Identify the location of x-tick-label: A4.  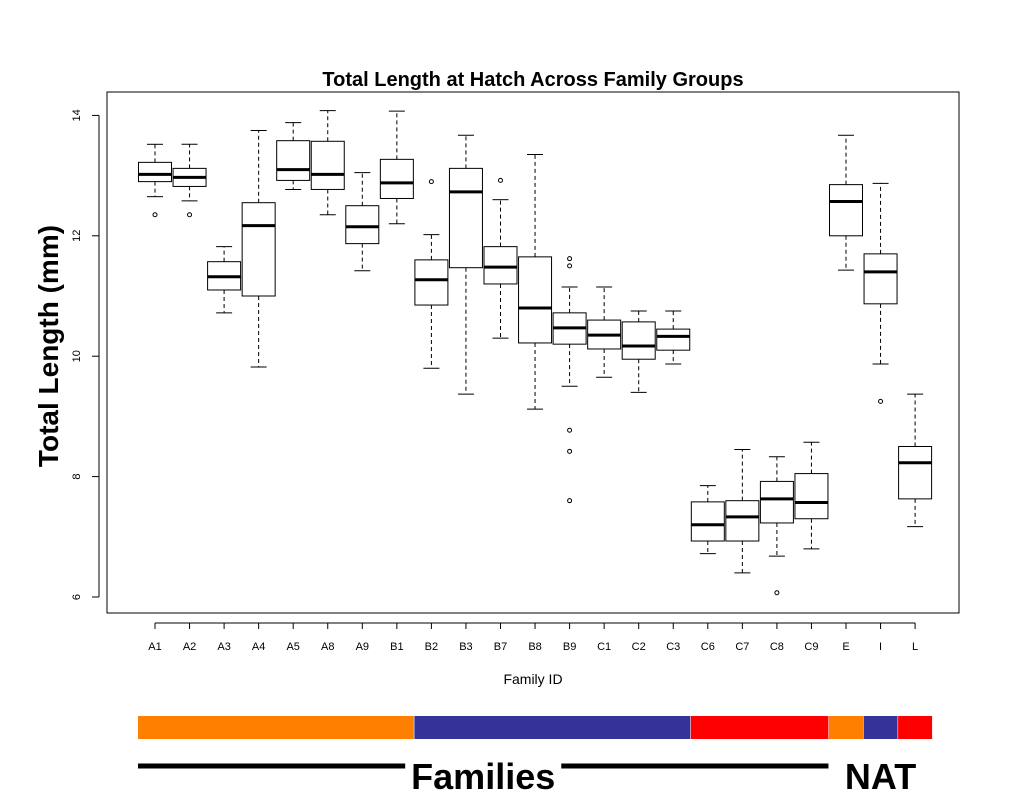
(258, 647).